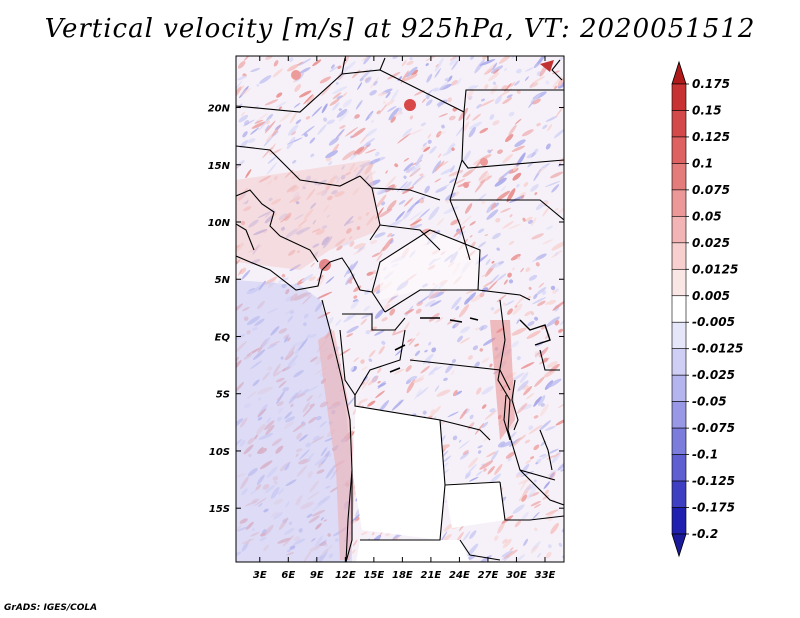 The width and height of the screenshot is (800, 618). Describe the element at coordinates (711, 243) in the screenshot. I see `colorbar-label: 0.025` at that location.